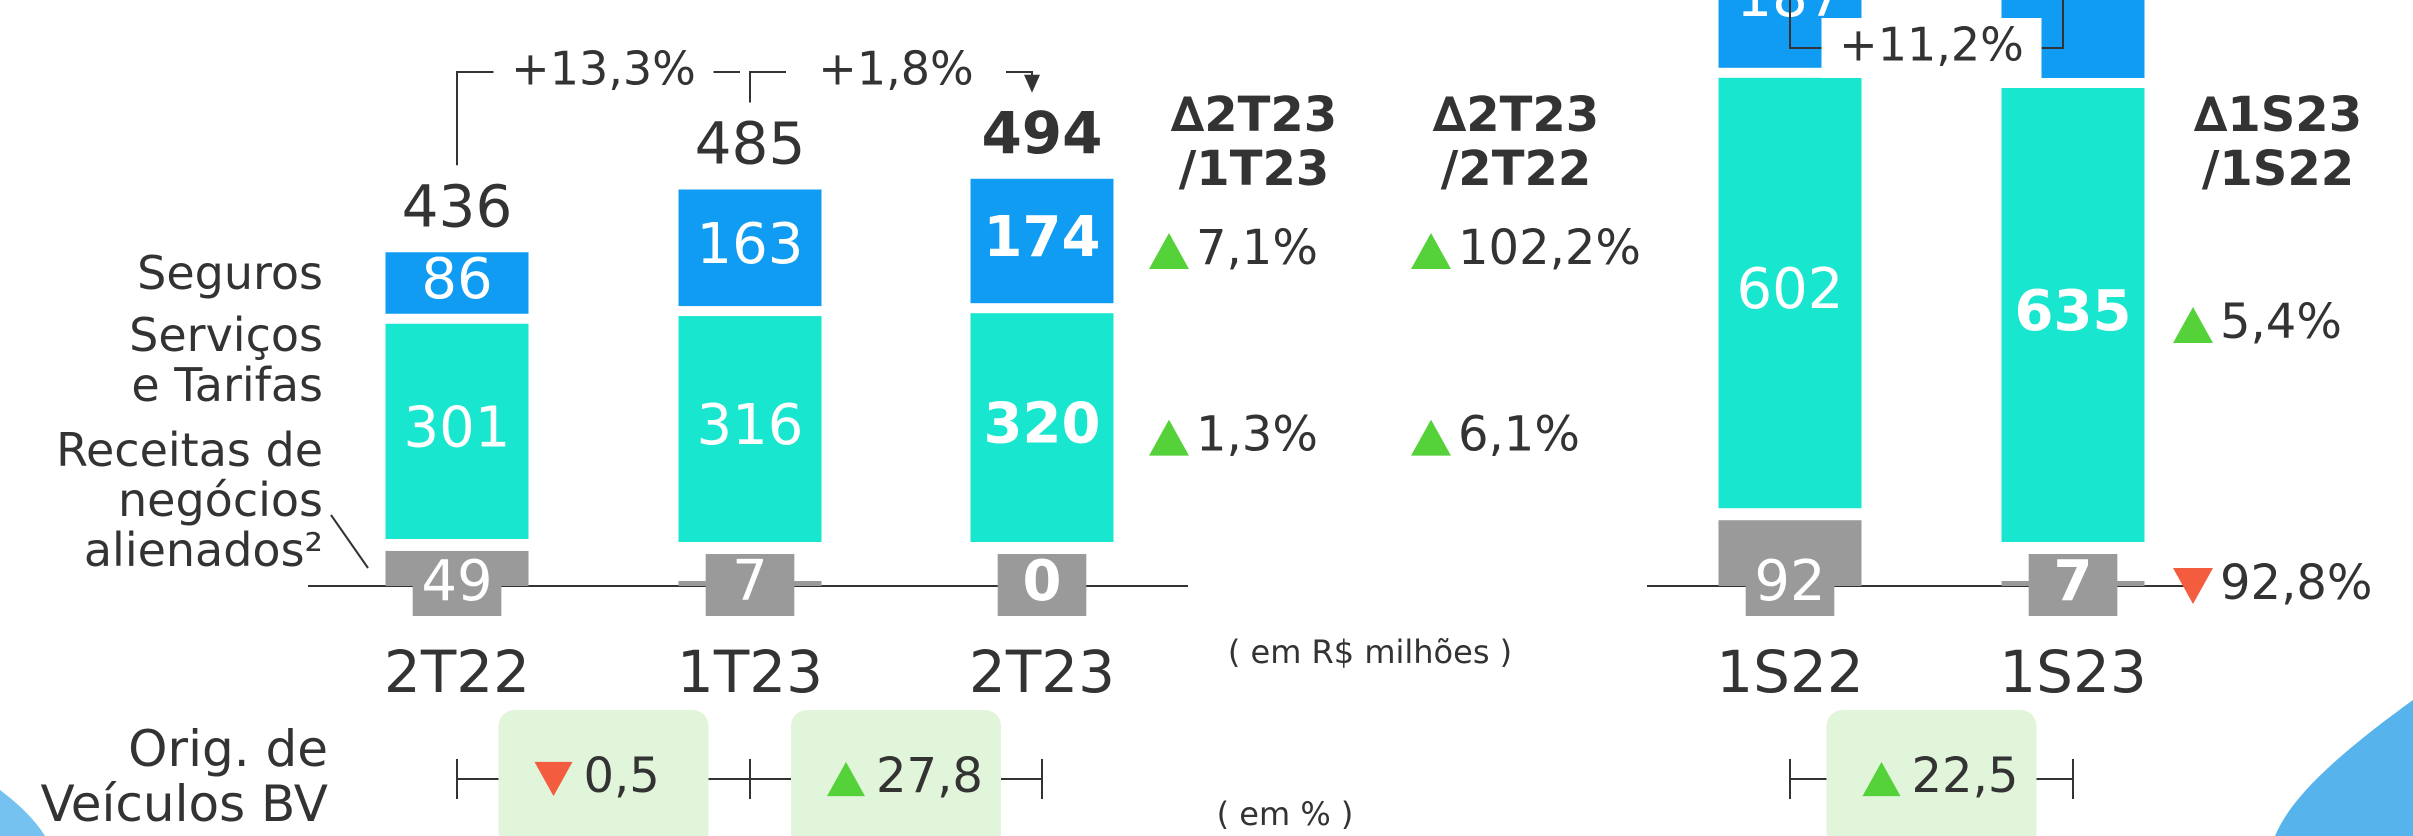 The width and height of the screenshot is (2413, 836). Describe the element at coordinates (1254, 142) in the screenshot. I see `delta-header: ∆2T23 /1T23` at that location.